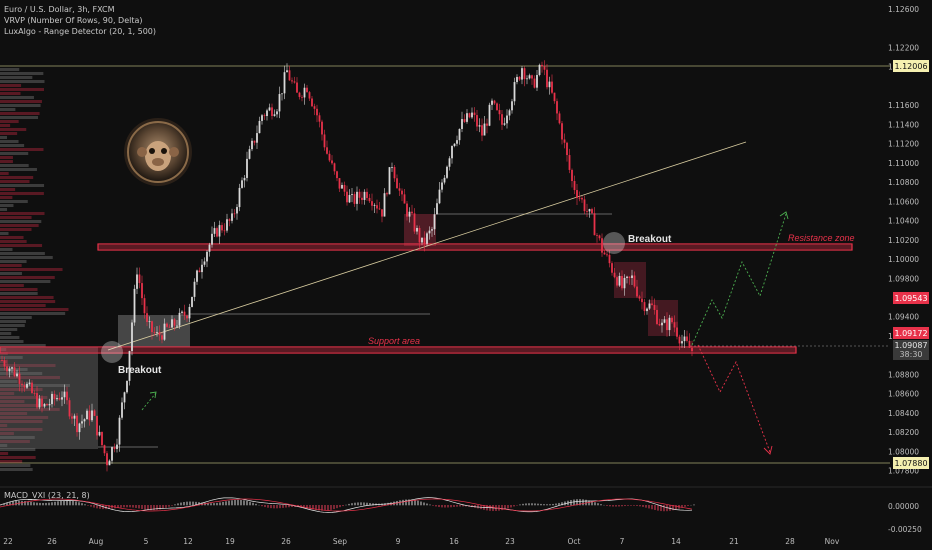 The width and height of the screenshot is (932, 550). Describe the element at coordinates (112, 352) in the screenshot. I see `breakout-circle-left` at that location.